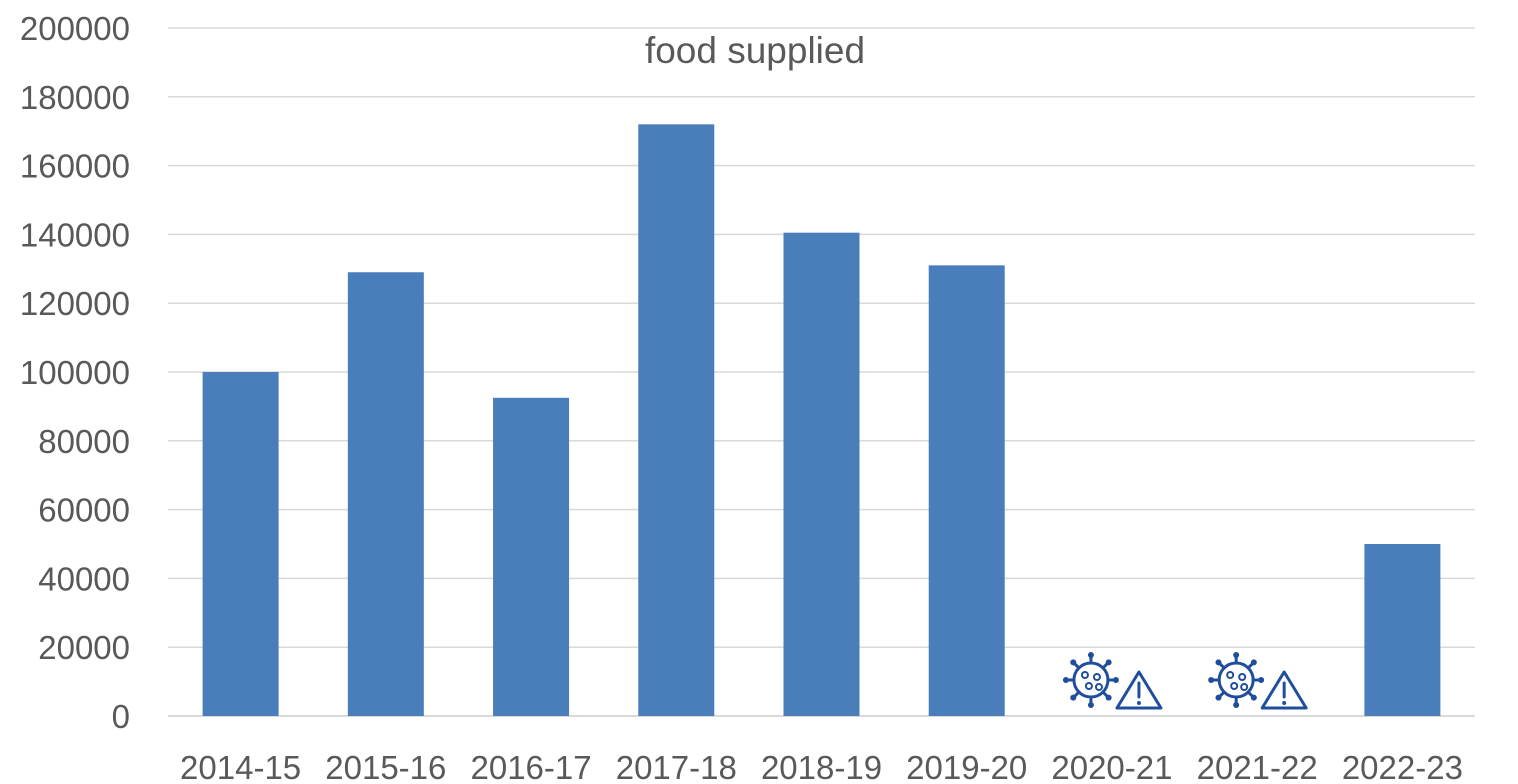  Describe the element at coordinates (385, 766) in the screenshot. I see `x-tick-label: 2015-16` at that location.